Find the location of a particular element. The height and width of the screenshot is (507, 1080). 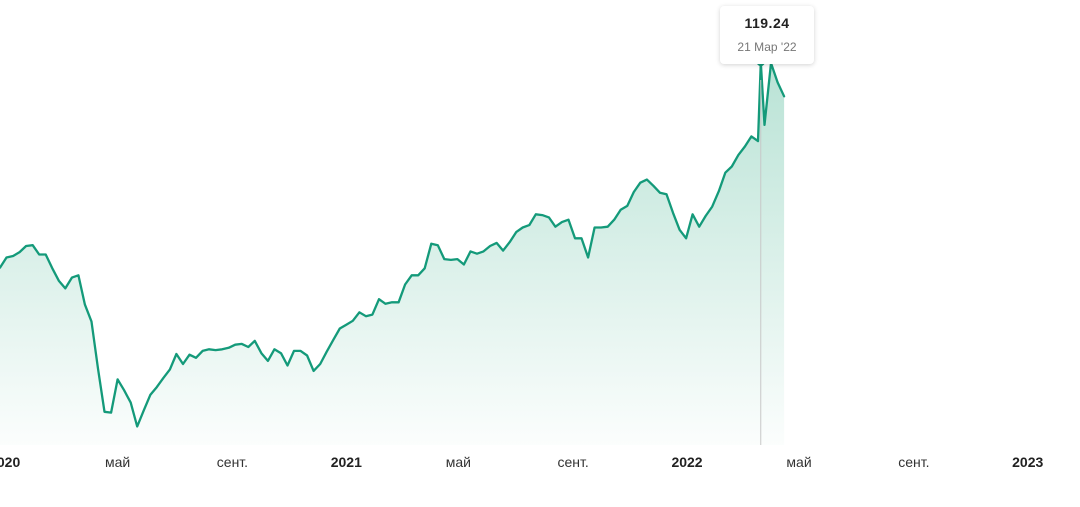

x-tick-label: 2023 is located at coordinates (1027, 462).